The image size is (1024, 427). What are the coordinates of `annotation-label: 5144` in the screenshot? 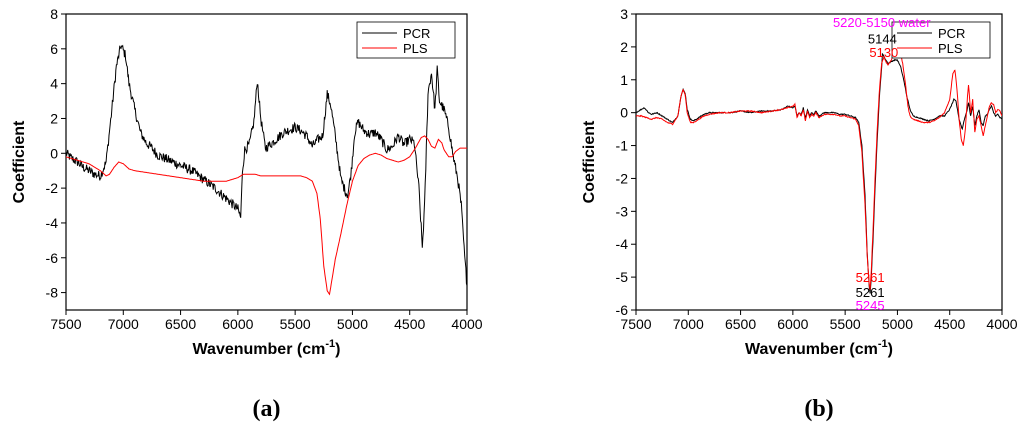 It's located at (882, 39).